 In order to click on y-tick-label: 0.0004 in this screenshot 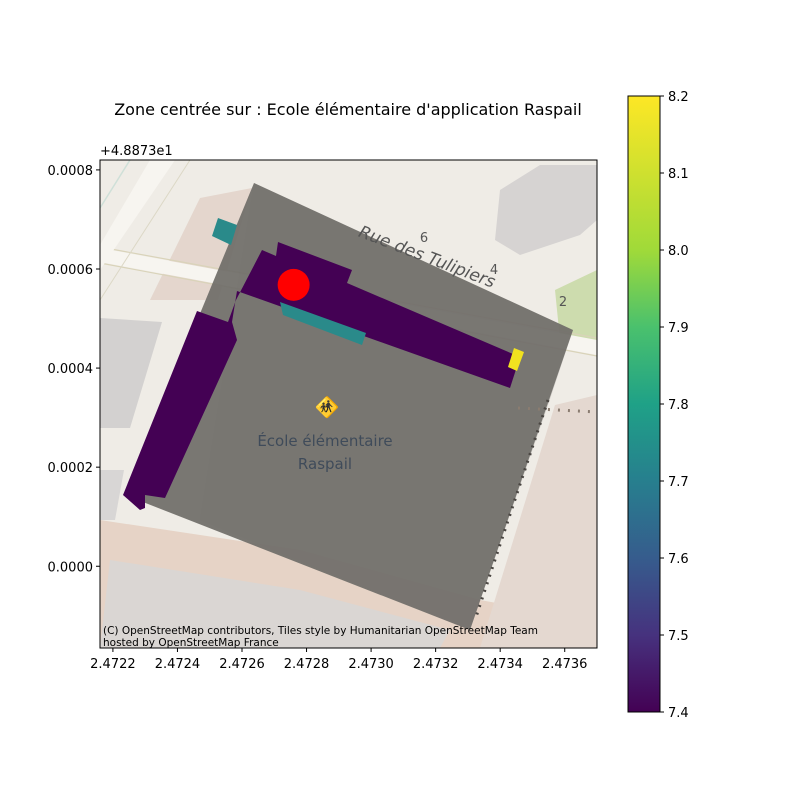, I will do `click(71, 369)`.